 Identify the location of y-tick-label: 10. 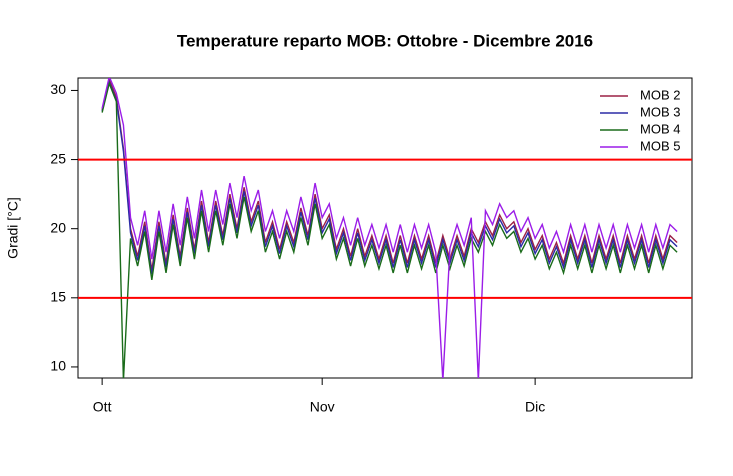
(58, 366).